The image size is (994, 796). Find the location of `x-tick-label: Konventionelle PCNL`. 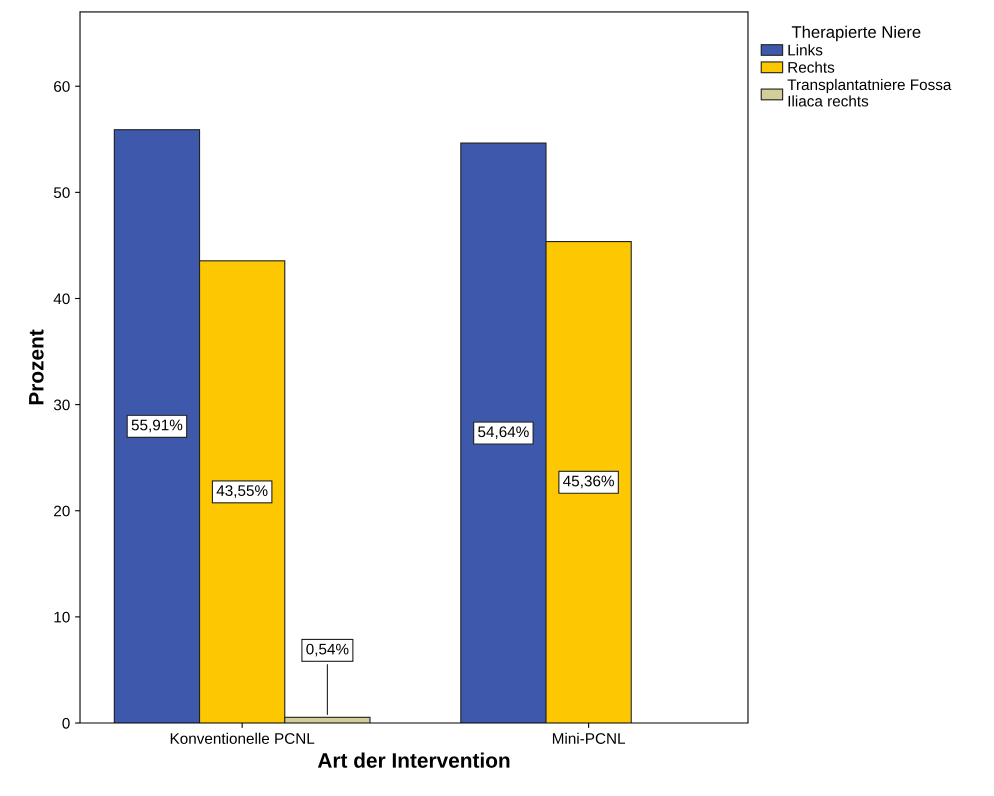

x-tick-label: Konventionelle PCNL is located at coordinates (242, 738).